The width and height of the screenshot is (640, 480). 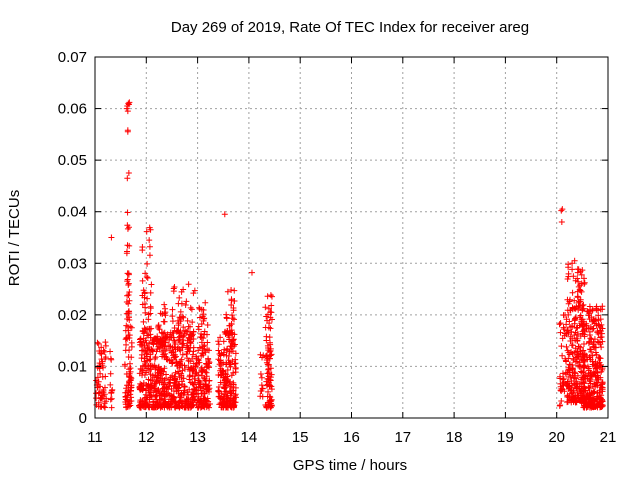 I want to click on y-tick-label: 0.04, so click(x=72, y=212).